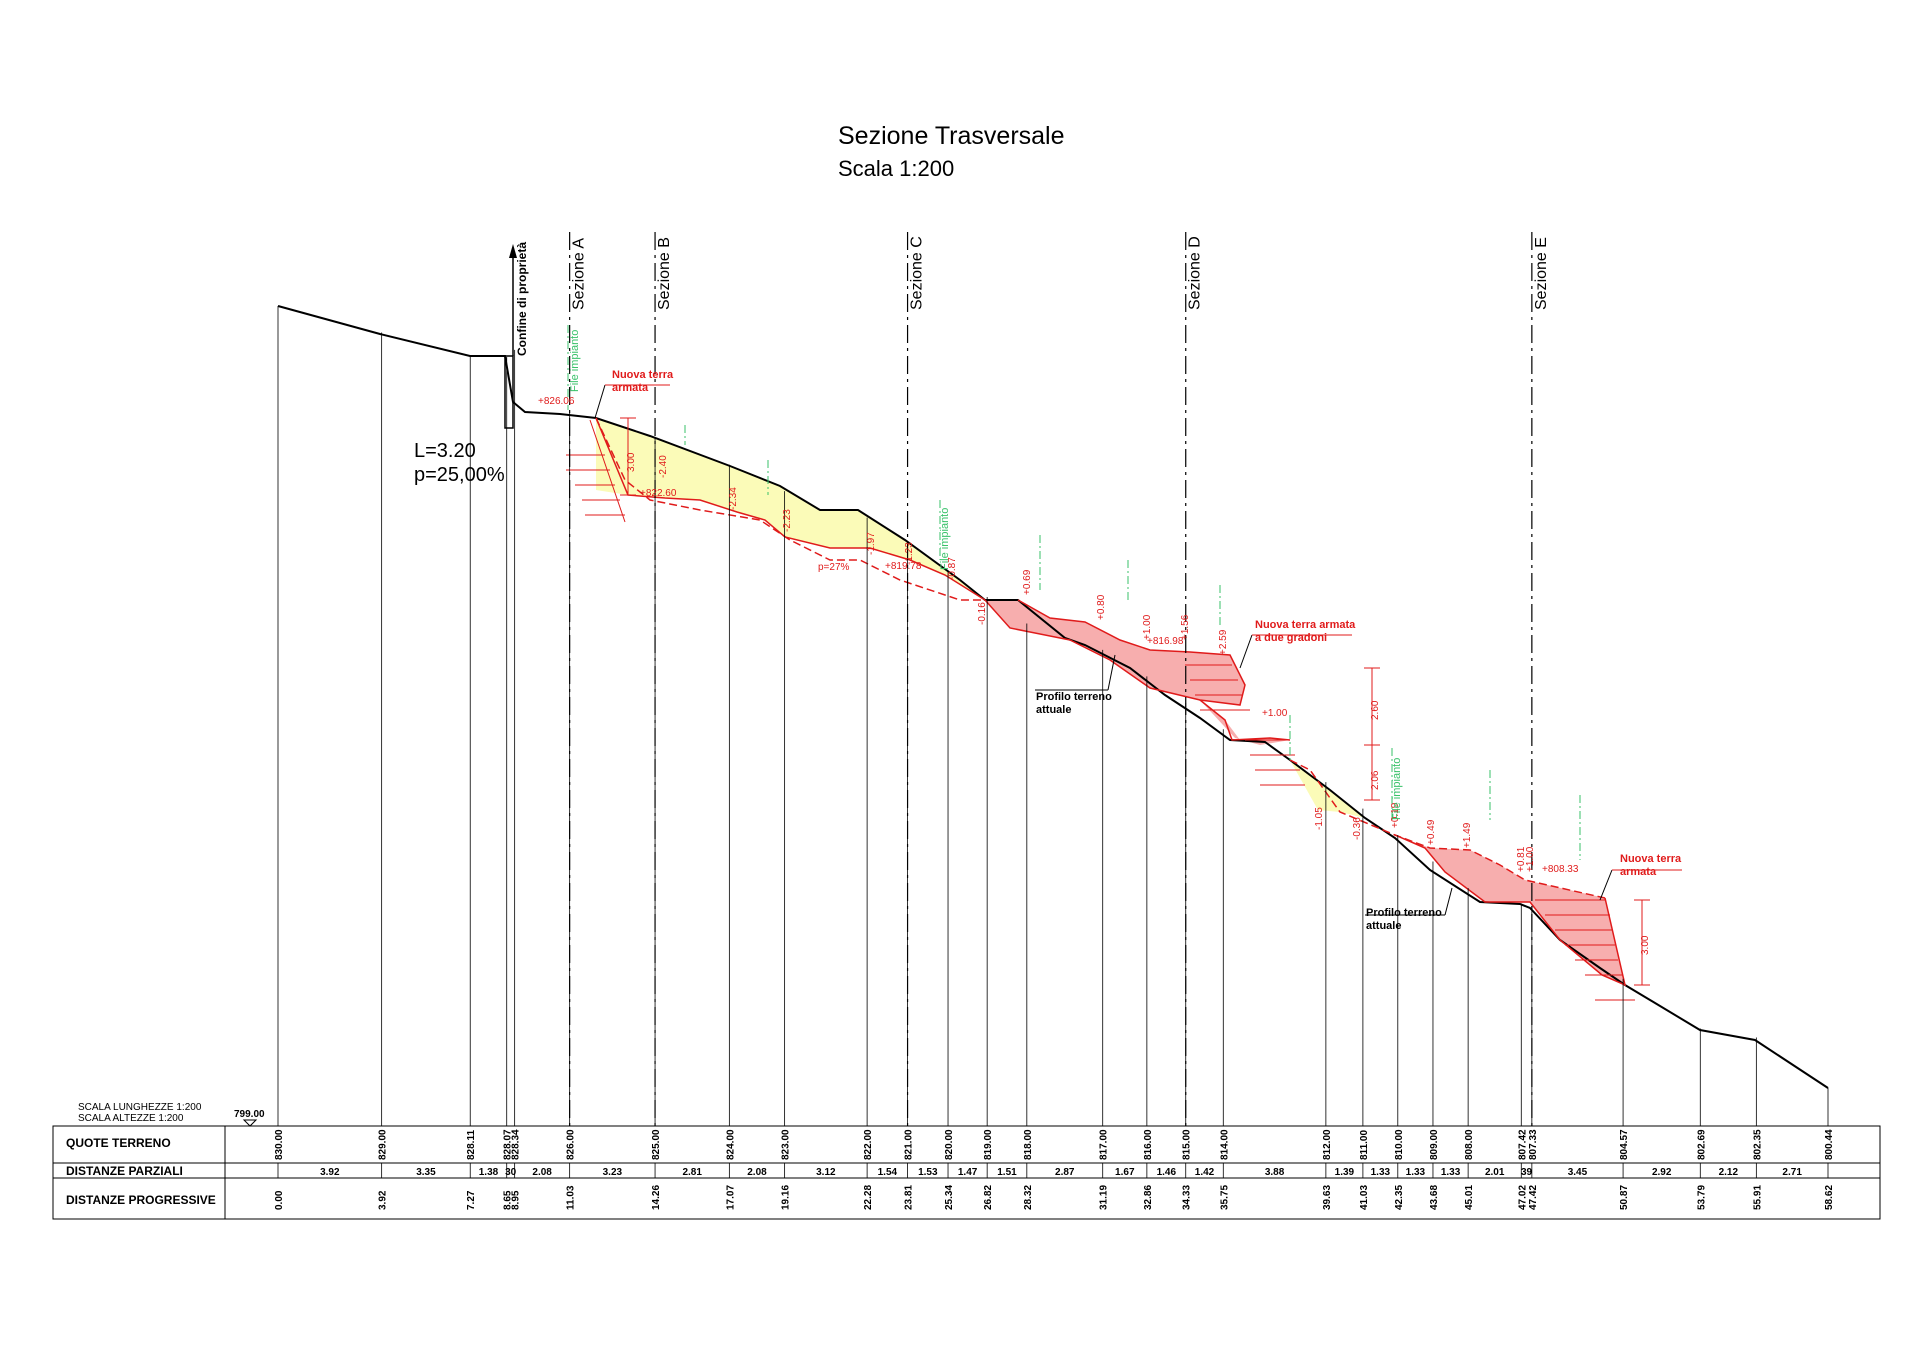 The image size is (1920, 1357). Describe the element at coordinates (871, 543) in the screenshot. I see `delta-197: -1.97` at that location.